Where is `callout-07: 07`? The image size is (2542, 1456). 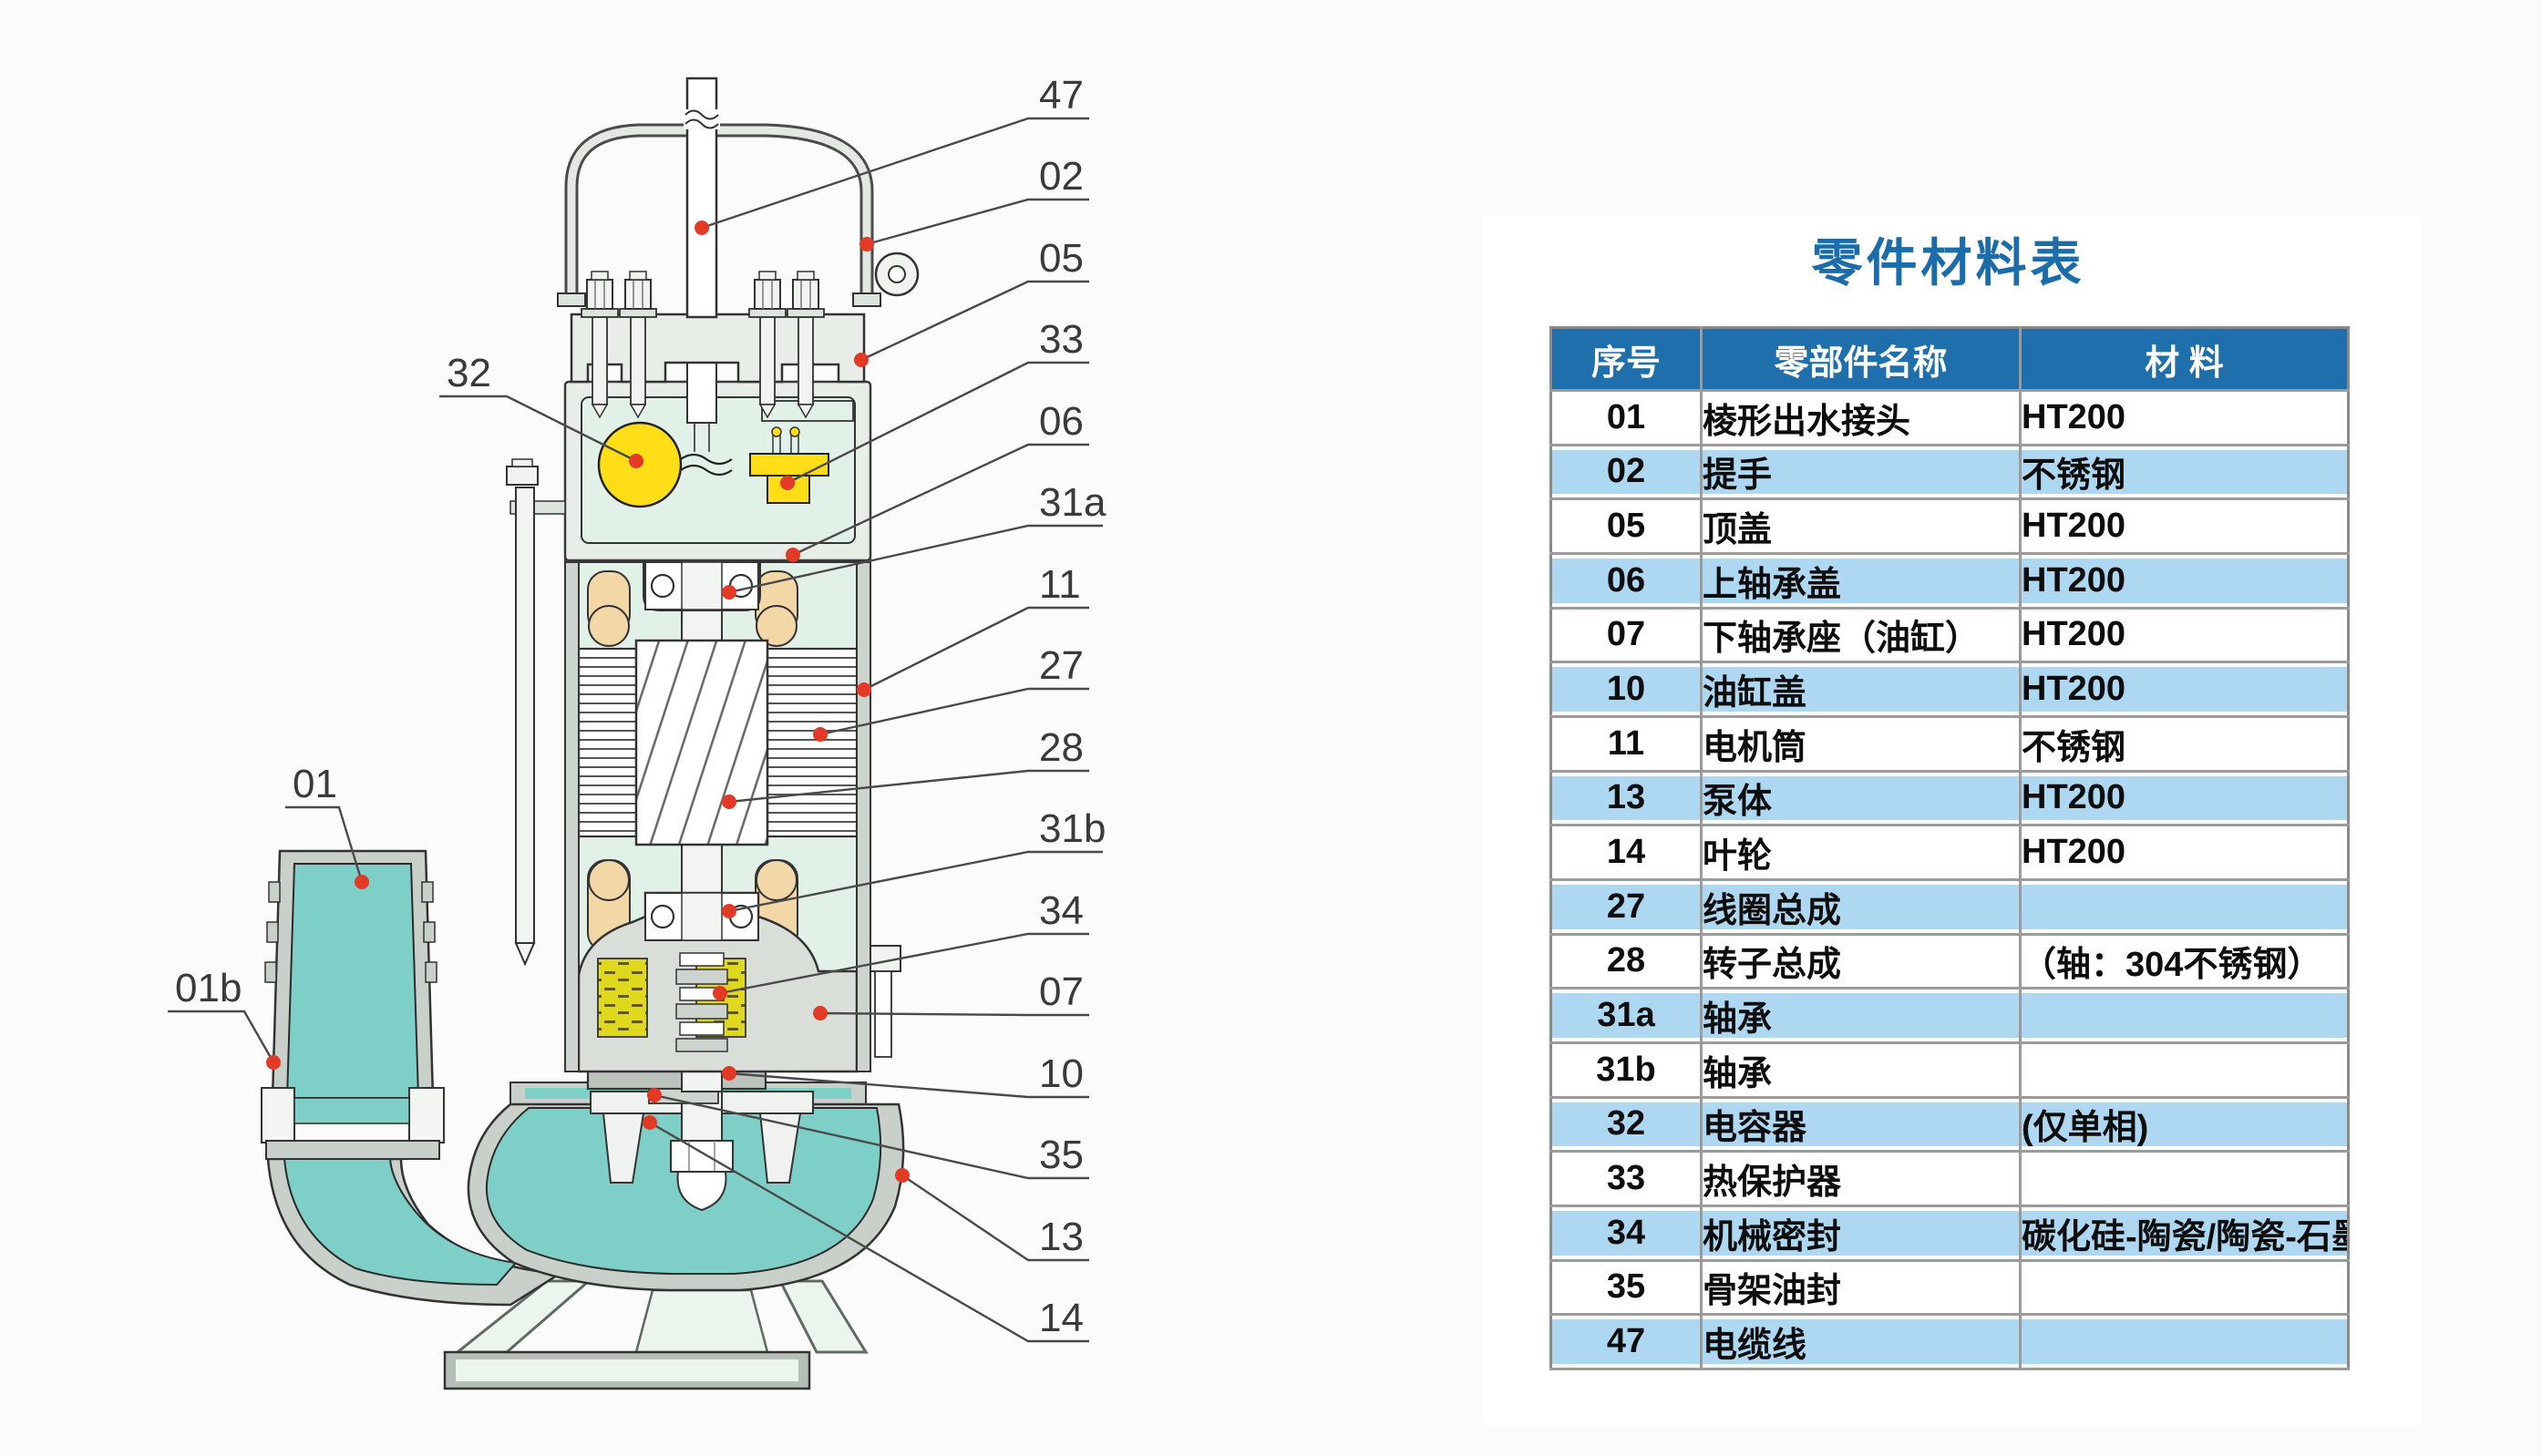 callout-07: 07 is located at coordinates (1062, 991).